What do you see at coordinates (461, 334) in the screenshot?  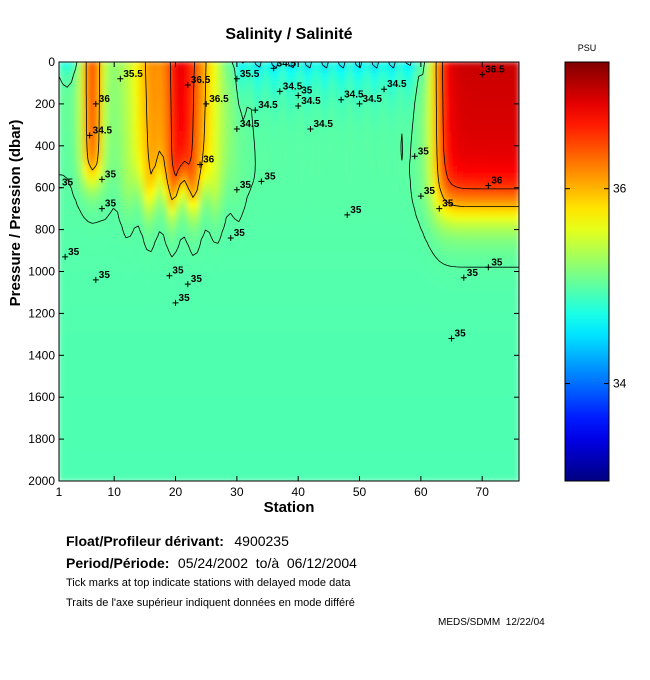 I see `contour-label: 35` at bounding box center [461, 334].